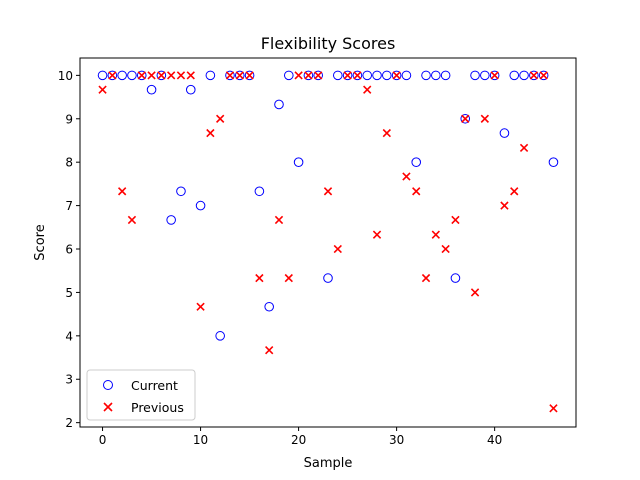  What do you see at coordinates (69, 336) in the screenshot?
I see `y-tick-label: 4` at bounding box center [69, 336].